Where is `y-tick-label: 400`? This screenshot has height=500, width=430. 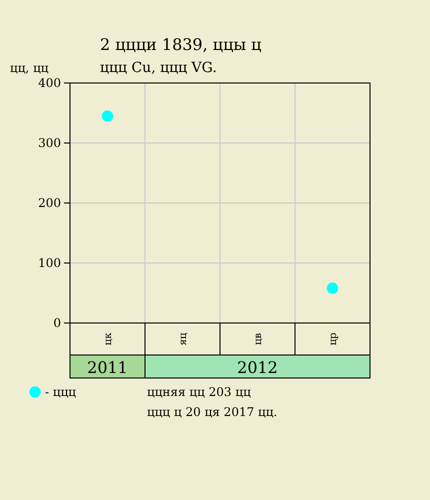
y-tick-label: 400 is located at coordinates (49, 83).